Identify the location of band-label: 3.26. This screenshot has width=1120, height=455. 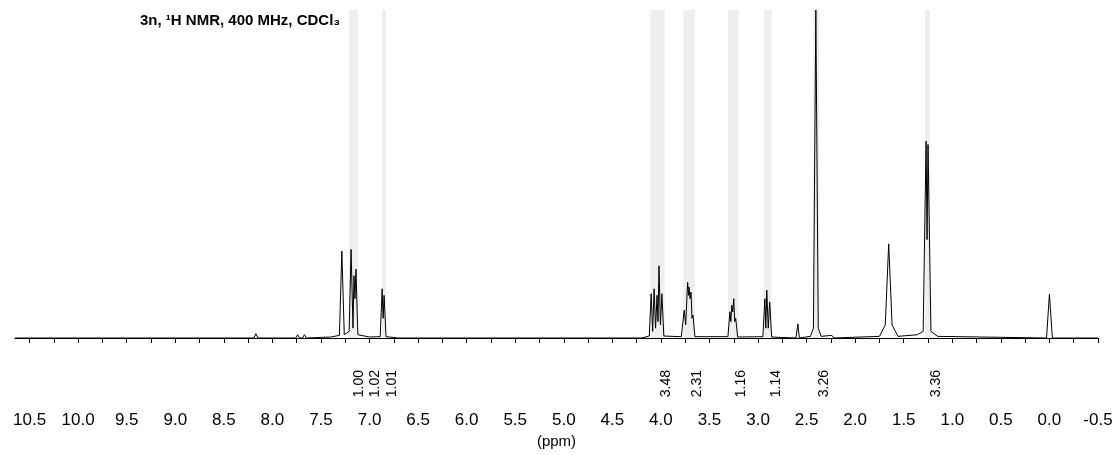
(823, 383).